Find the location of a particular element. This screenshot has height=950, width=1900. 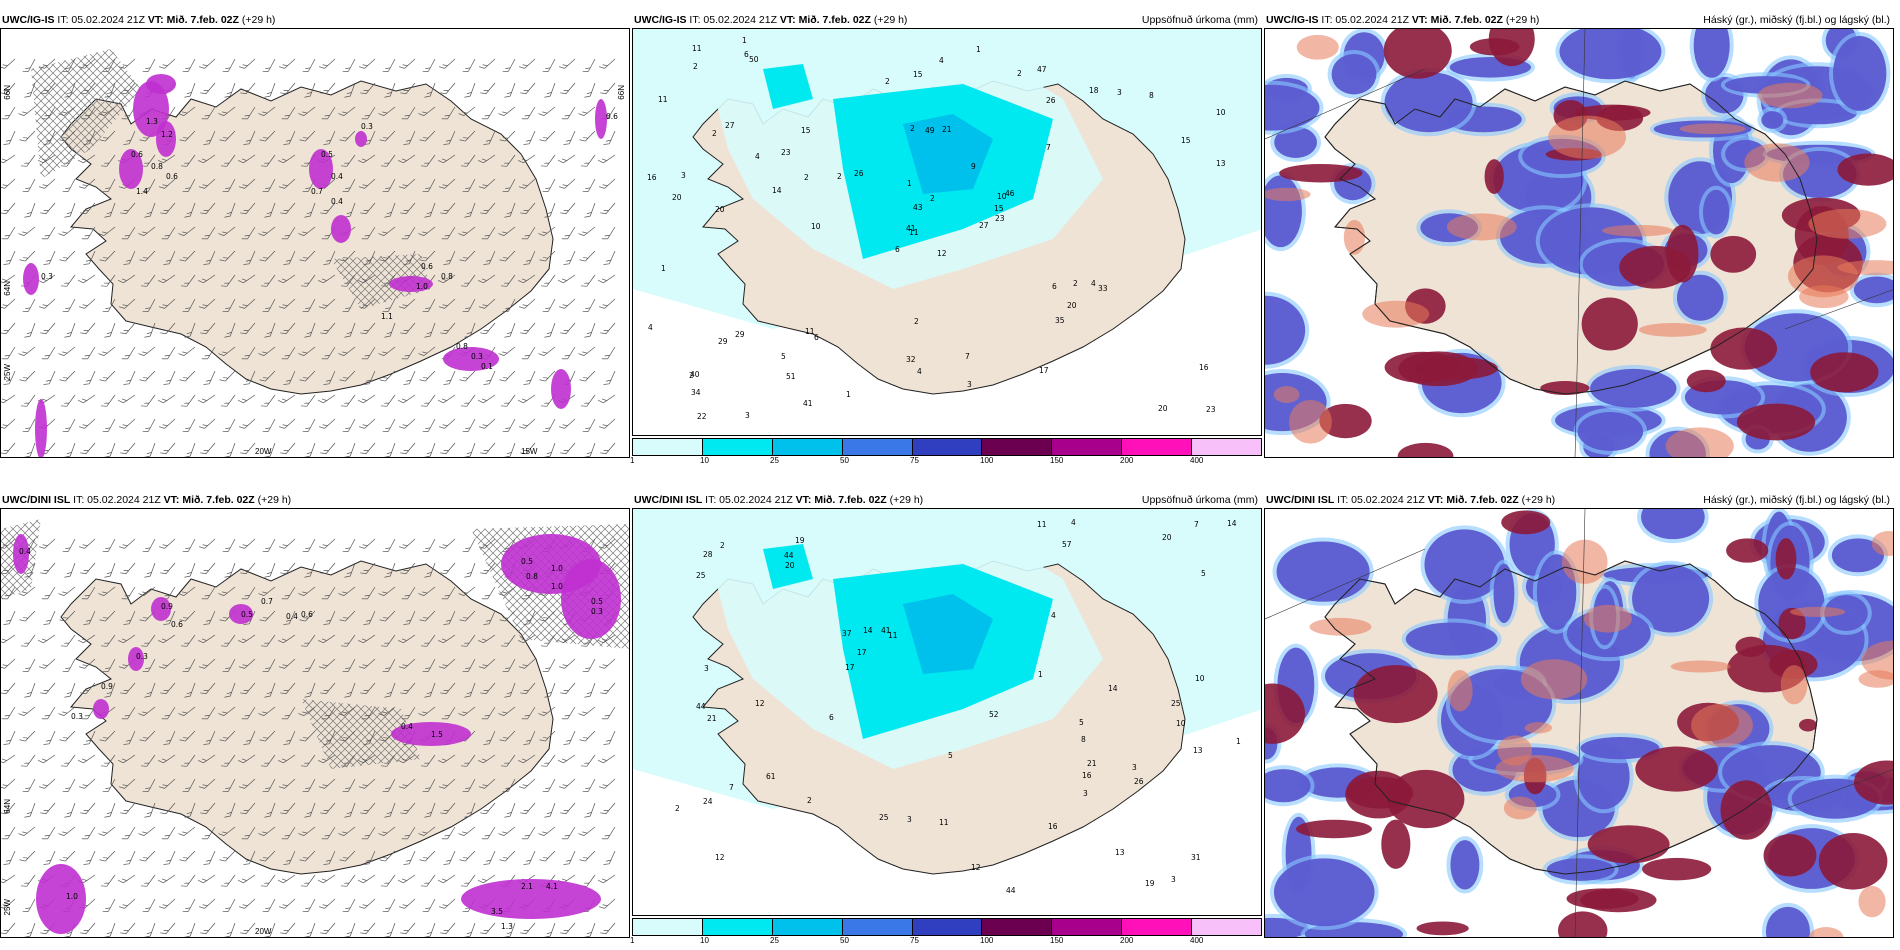

colorbar-tick-label: 75 is located at coordinates (914, 460).